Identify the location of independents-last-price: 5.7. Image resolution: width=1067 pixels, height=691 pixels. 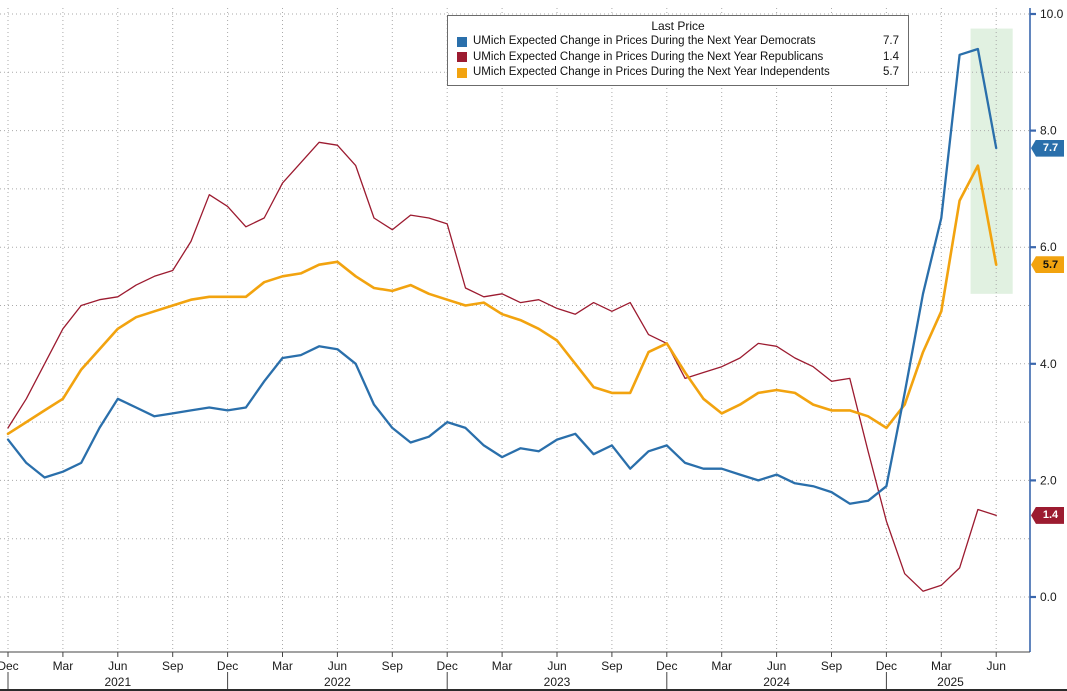
(891, 72).